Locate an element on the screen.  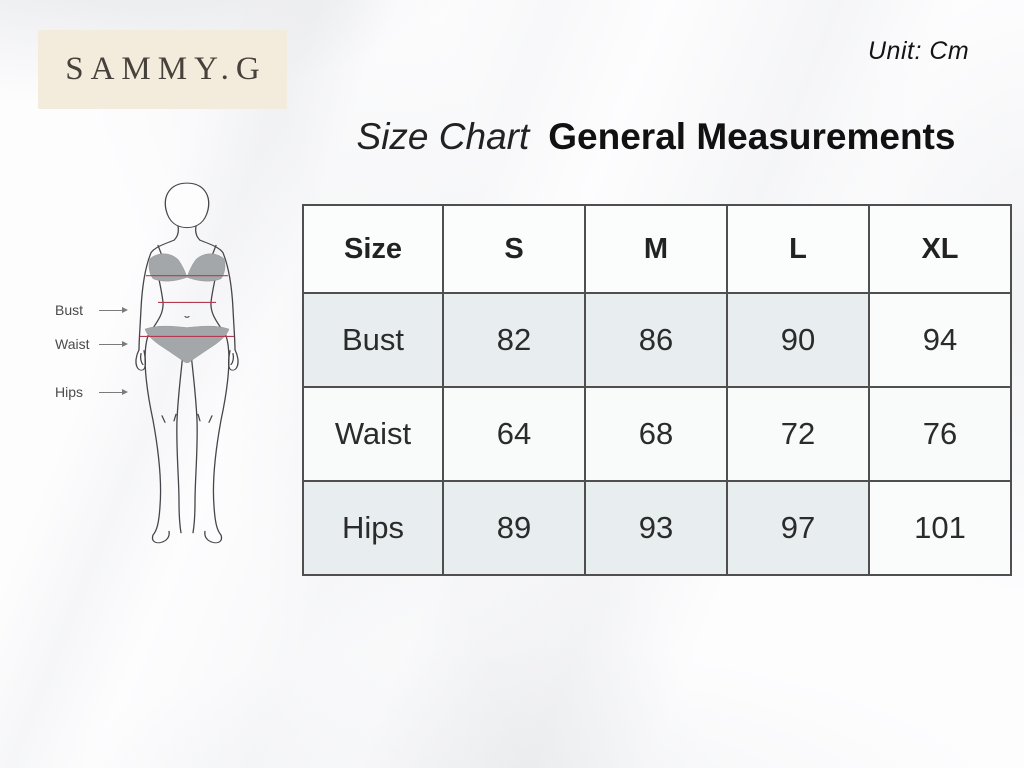
figure-foot-left is located at coordinates (160, 537).